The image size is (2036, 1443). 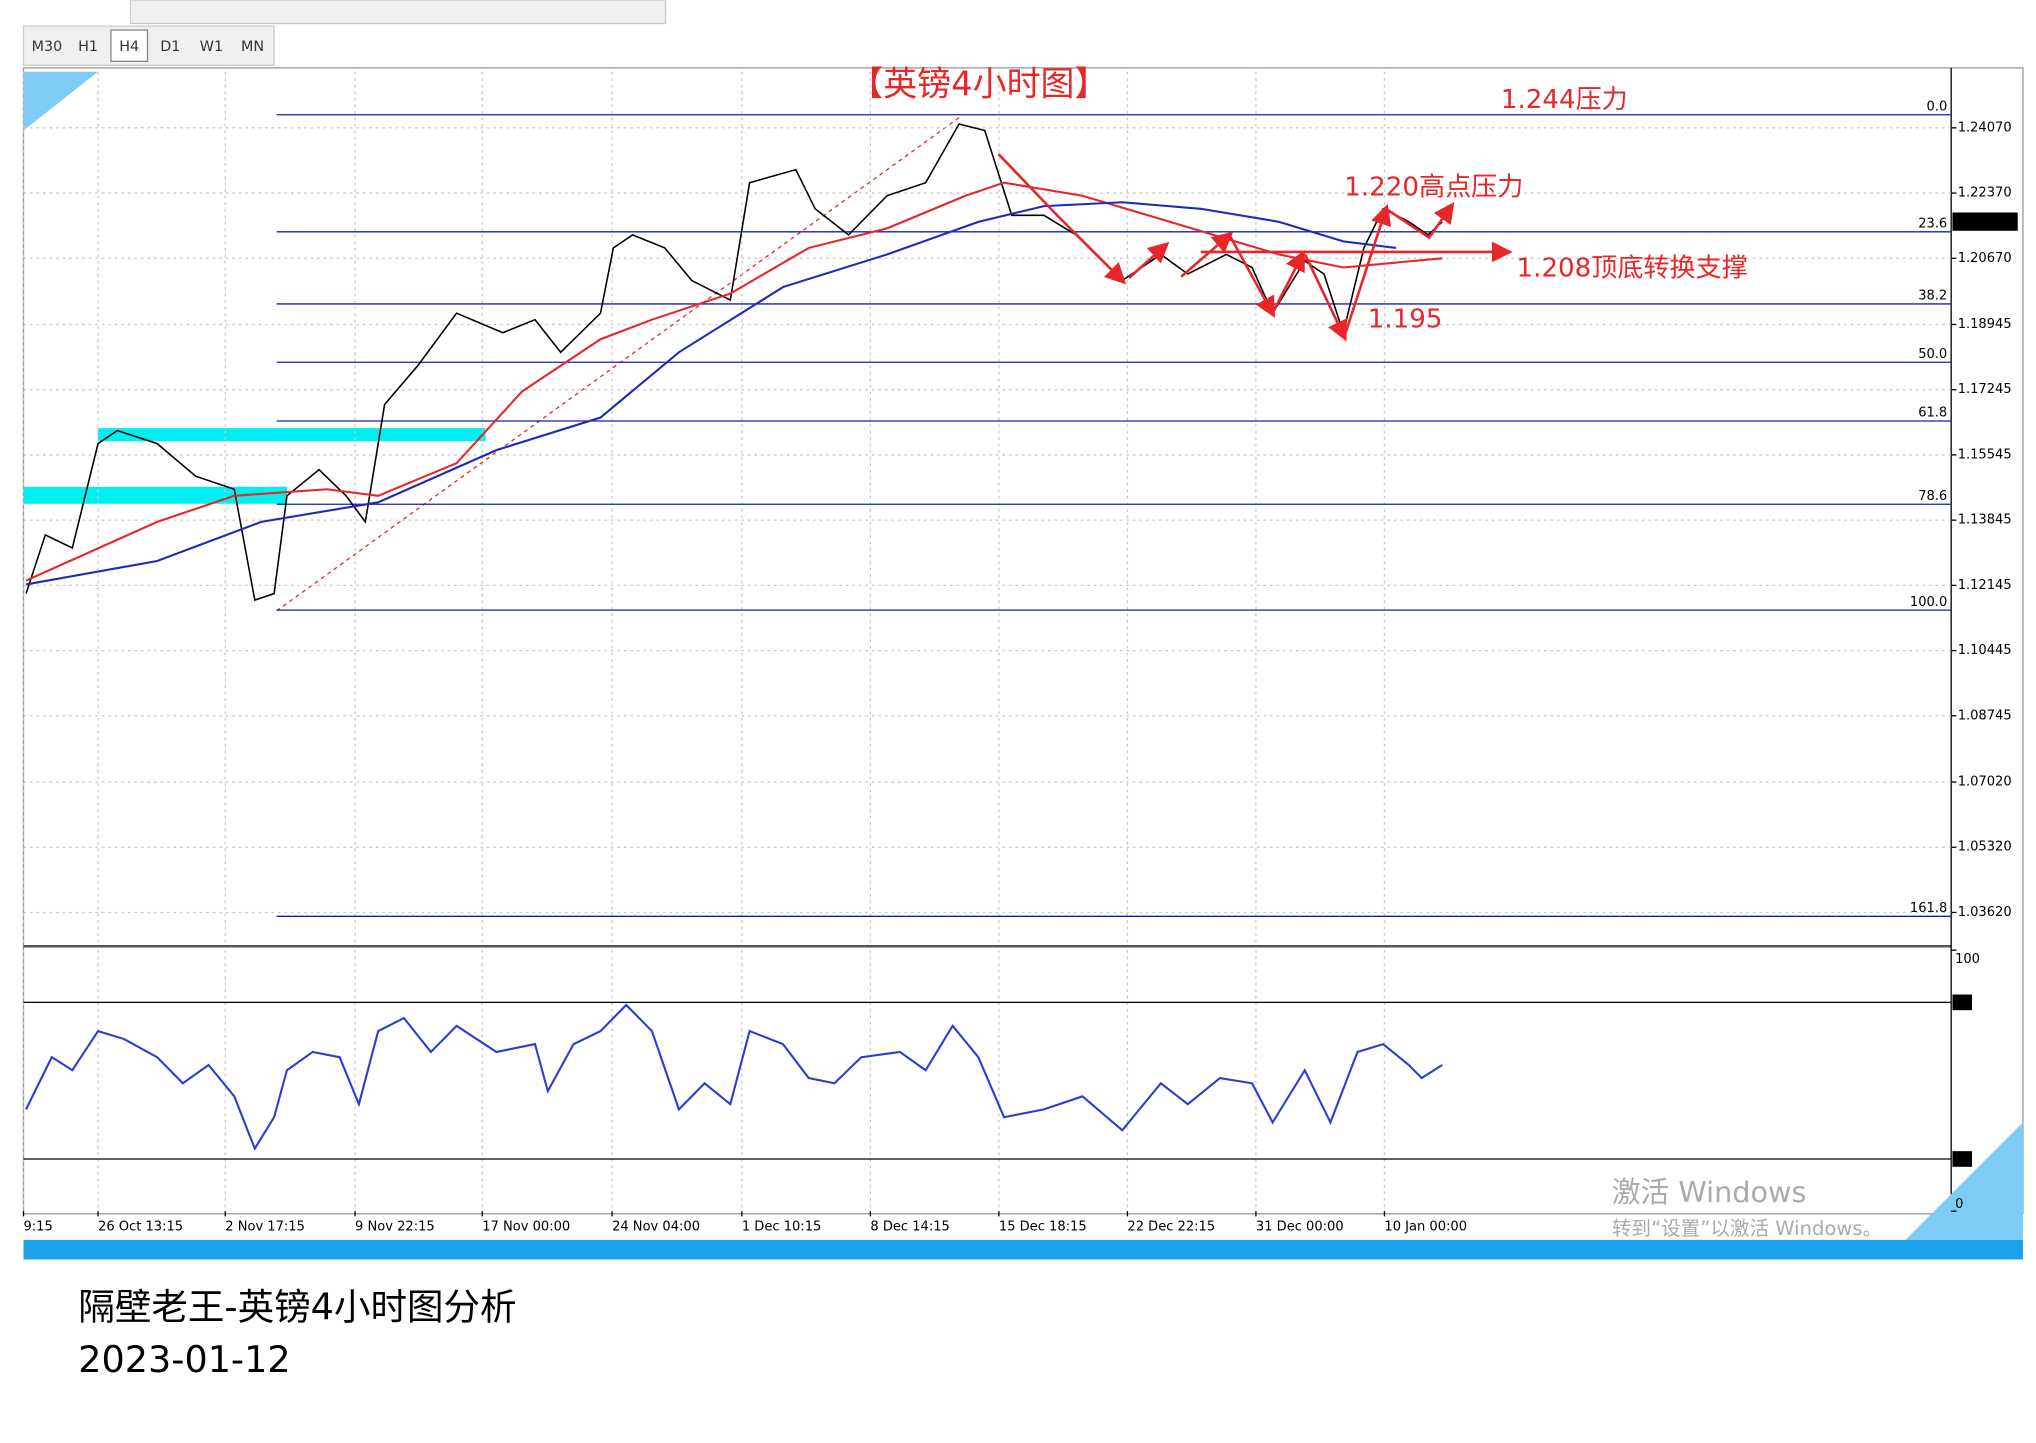 I want to click on x-tick-label: 8 Dec 14:15, so click(x=909, y=1226).